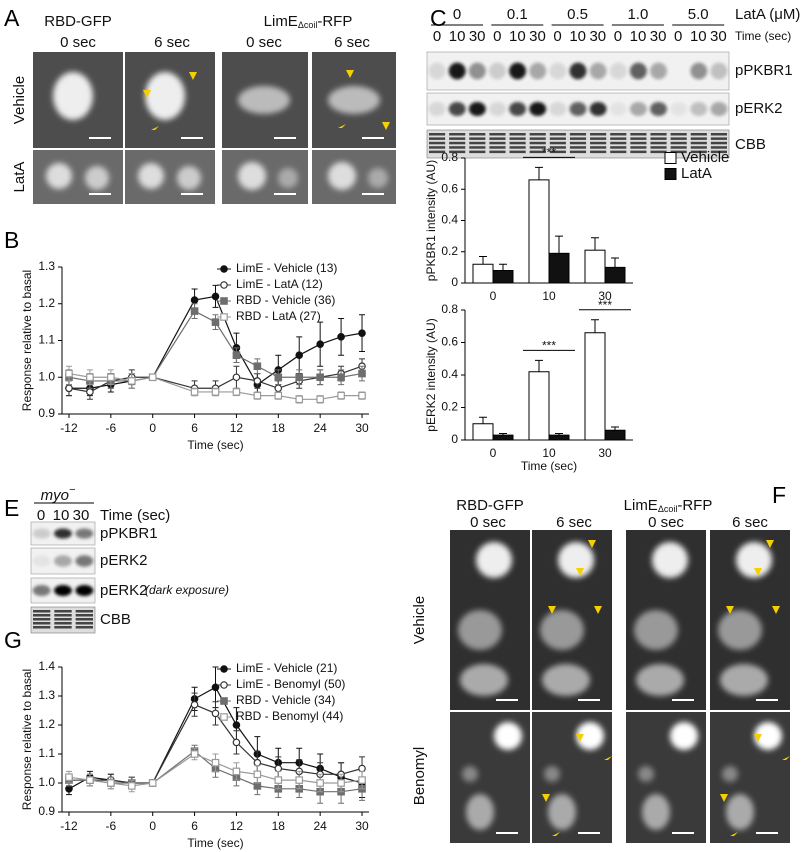 The height and width of the screenshot is (852, 802). What do you see at coordinates (46, 413) in the screenshot?
I see `y-tick-label: 0.9` at bounding box center [46, 413].